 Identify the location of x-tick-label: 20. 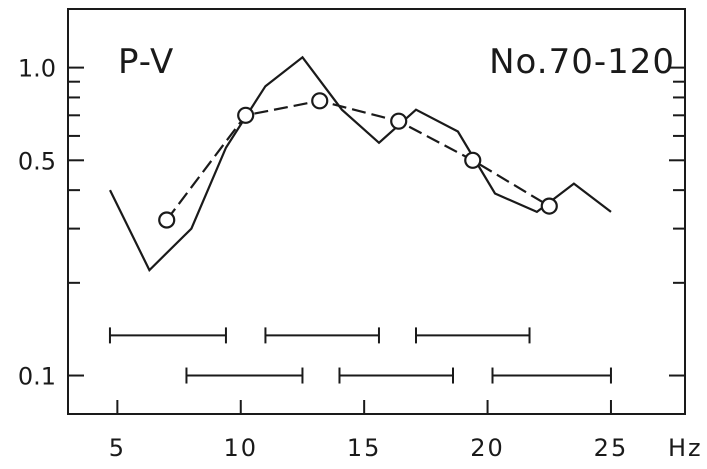
(487, 448).